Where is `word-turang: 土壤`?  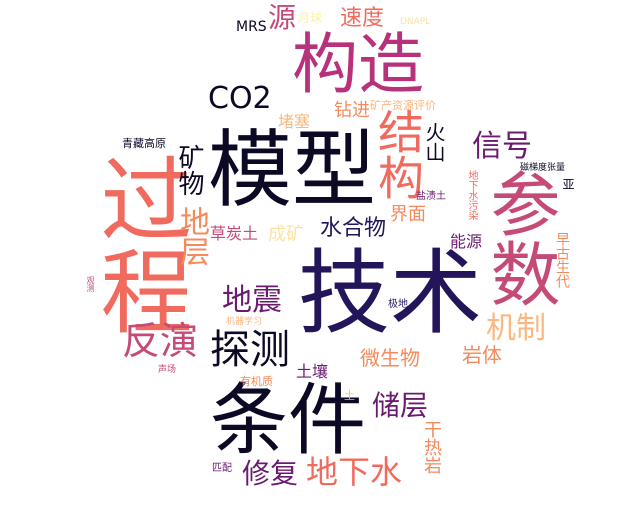
word-turang: 土壤 is located at coordinates (312, 371).